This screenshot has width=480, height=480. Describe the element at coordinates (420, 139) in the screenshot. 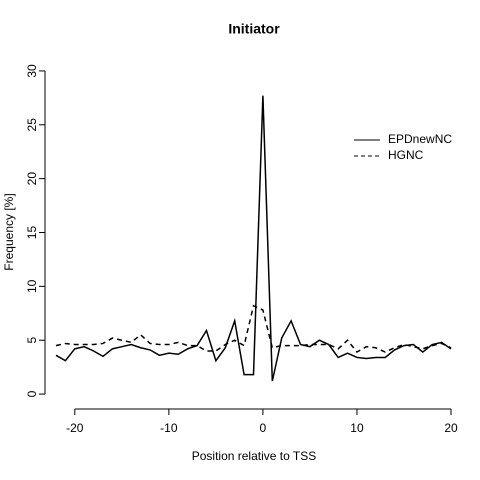

I see `legend-label: EPDnewNC` at that location.